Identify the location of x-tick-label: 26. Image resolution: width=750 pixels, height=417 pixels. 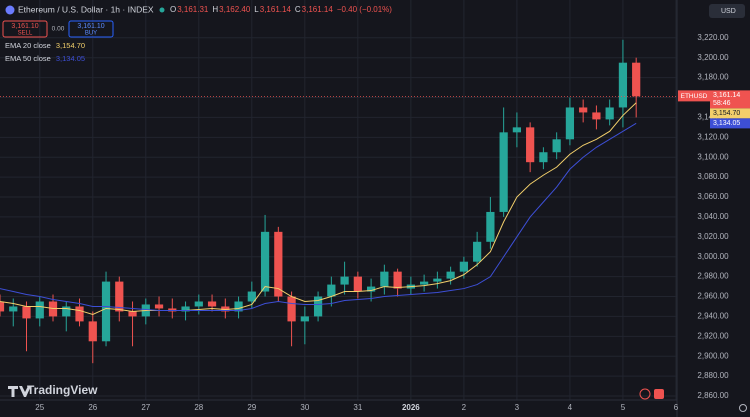
(92, 407).